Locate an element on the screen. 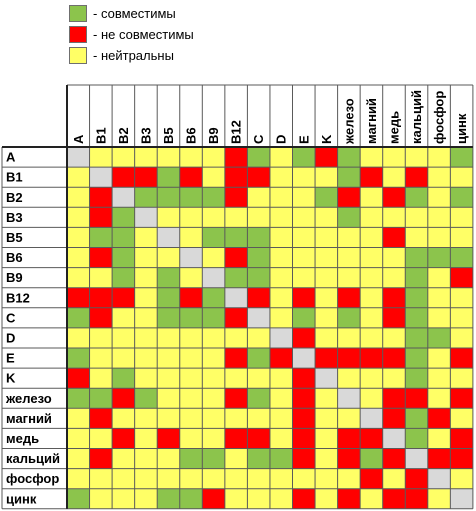 The width and height of the screenshot is (476, 511). row-label: B5 is located at coordinates (14, 237).